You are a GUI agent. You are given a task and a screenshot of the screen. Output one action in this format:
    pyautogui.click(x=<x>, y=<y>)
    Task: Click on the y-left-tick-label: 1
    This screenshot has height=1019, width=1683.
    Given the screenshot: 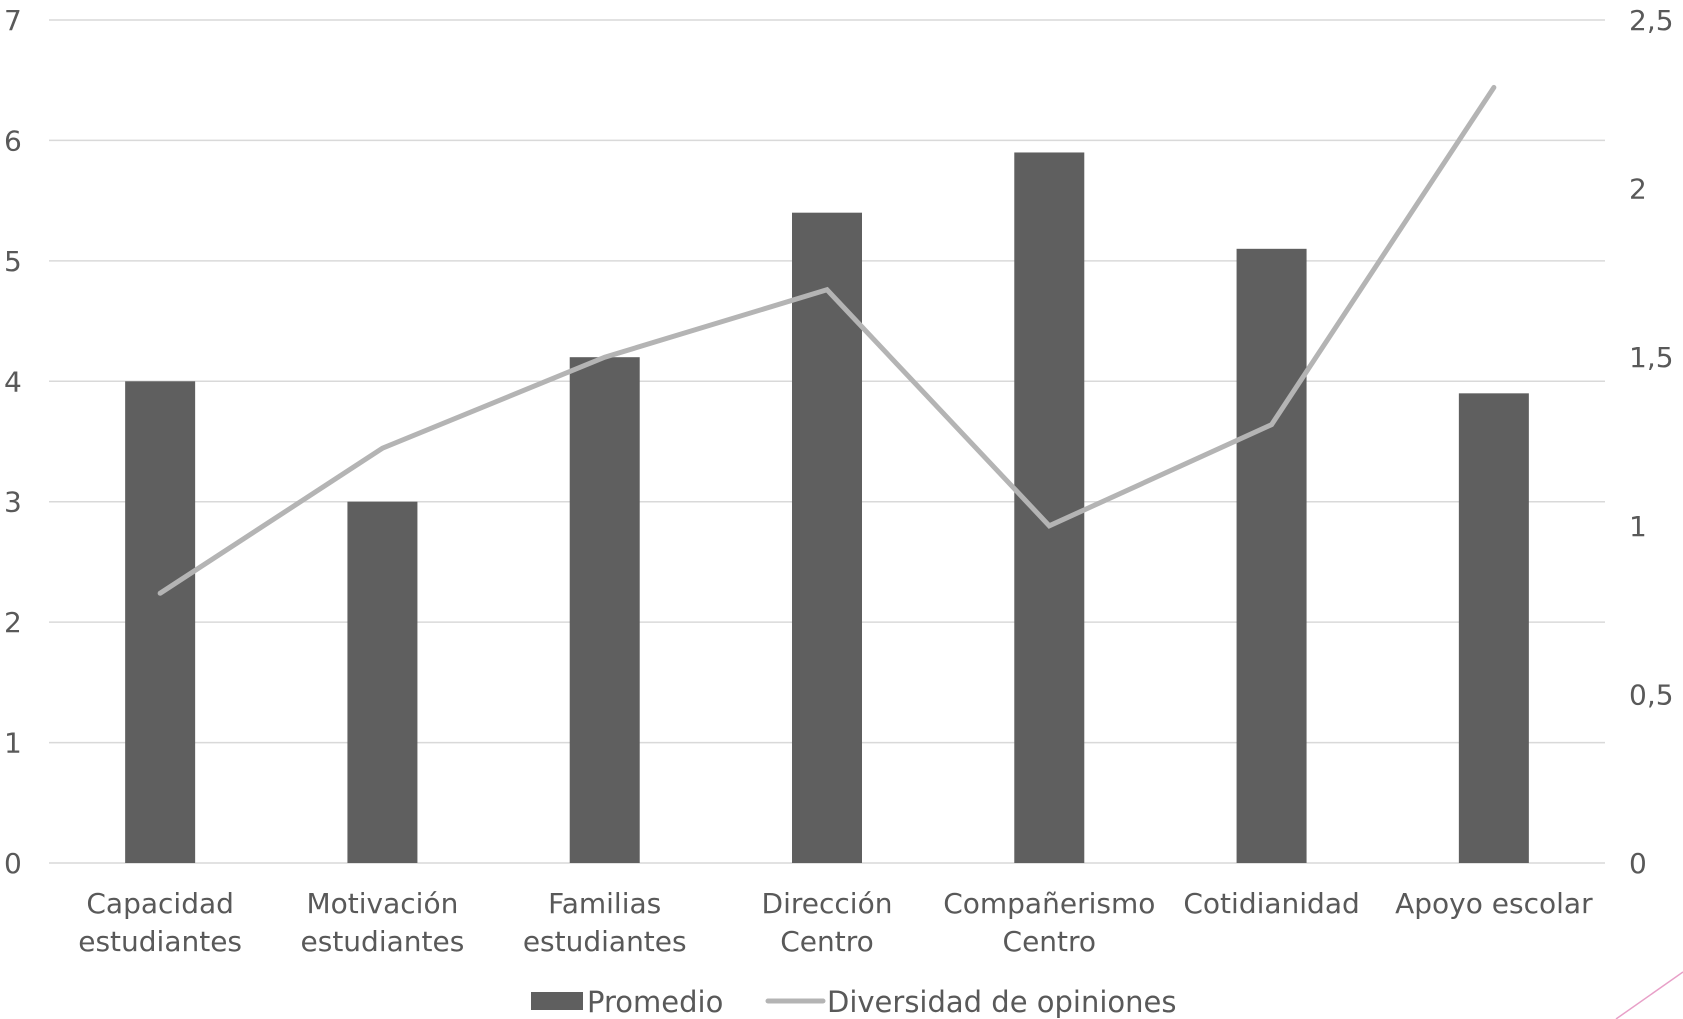 What is the action you would take?
    pyautogui.click(x=13, y=743)
    